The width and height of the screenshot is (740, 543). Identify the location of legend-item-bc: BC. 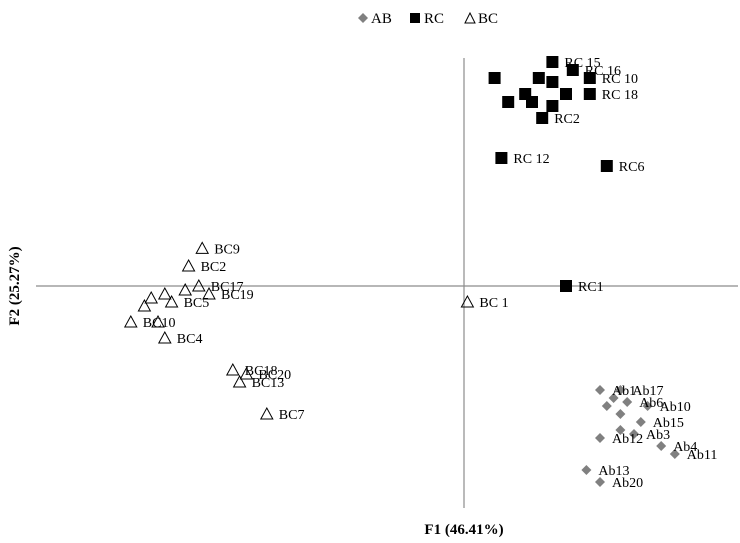
(481, 19).